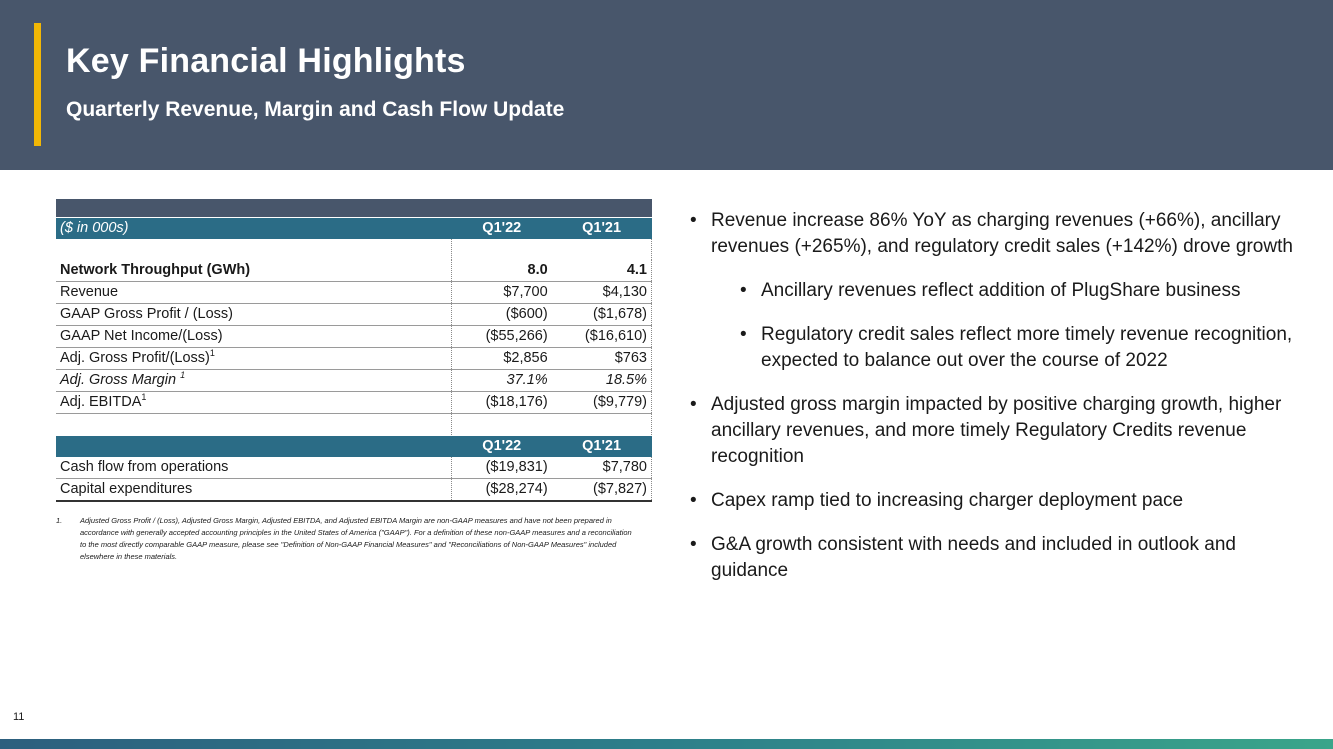  What do you see at coordinates (254, 336) in the screenshot?
I see `row-label: GAAP Net Income/(Loss)` at bounding box center [254, 336].